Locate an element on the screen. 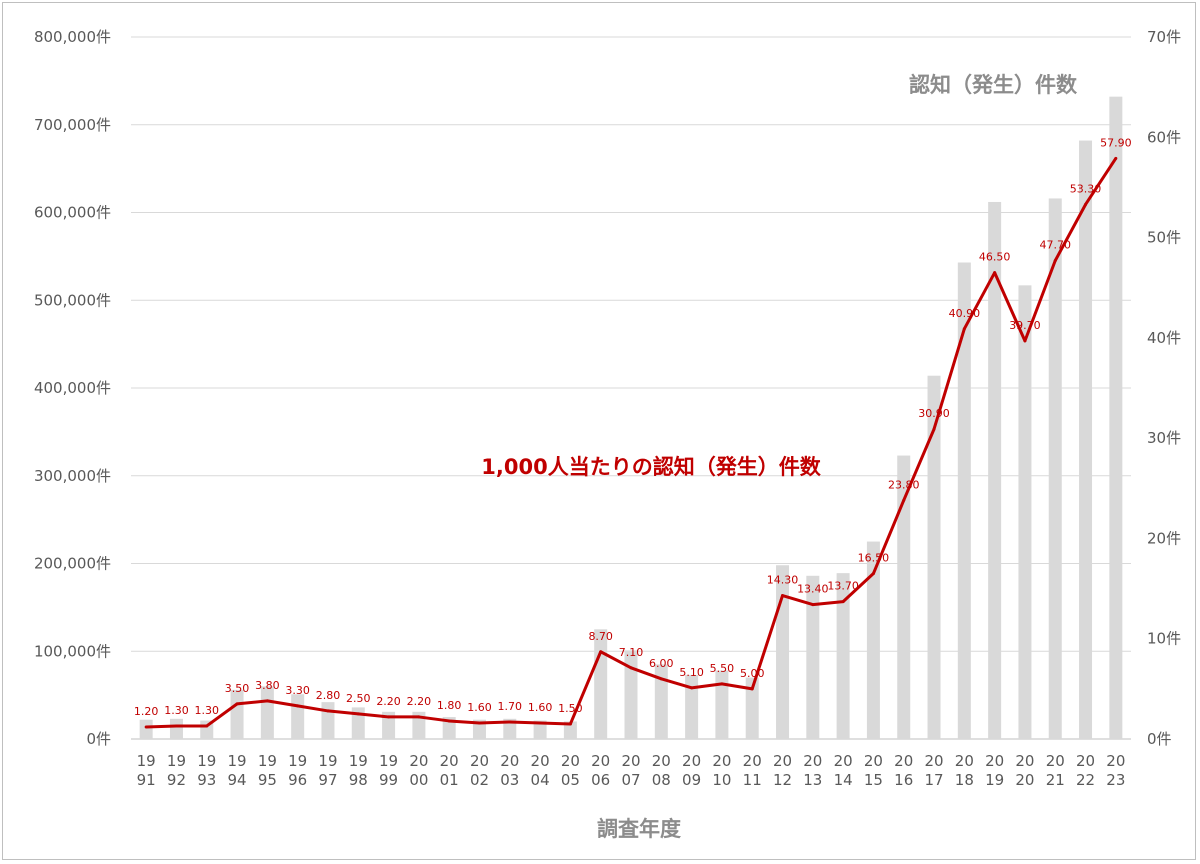 This screenshot has width=1200, height=864. line-point-2001 is located at coordinates (449, 721).